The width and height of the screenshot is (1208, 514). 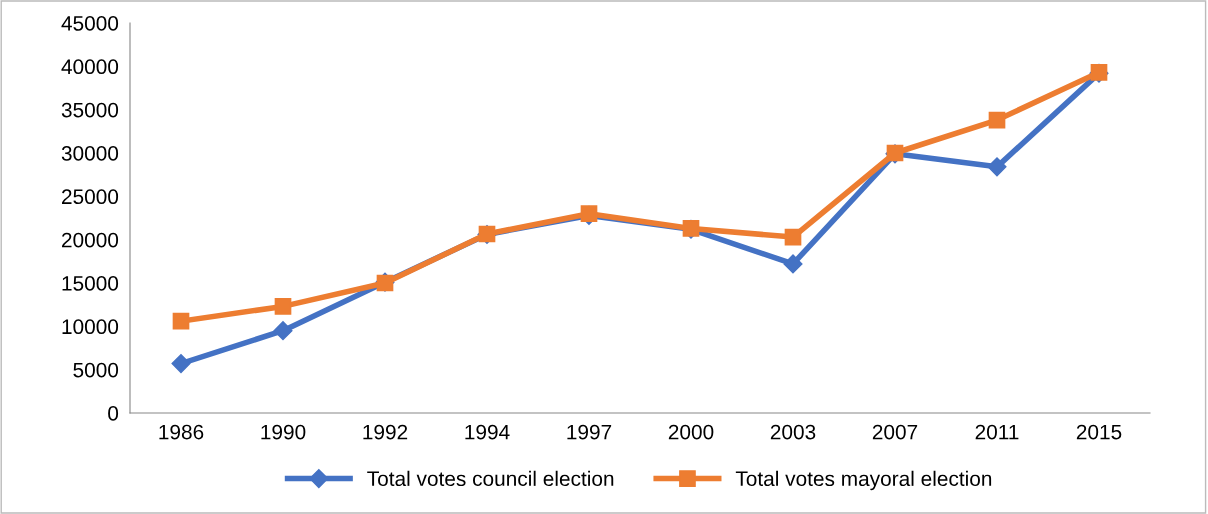 What do you see at coordinates (1099, 432) in the screenshot?
I see `x-tick-label: 2015` at bounding box center [1099, 432].